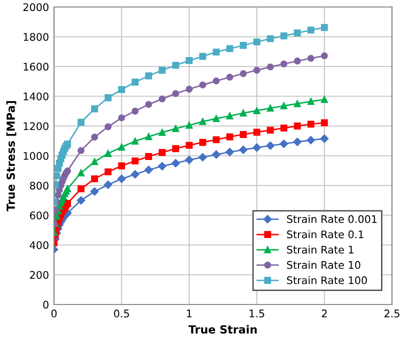  I want to click on y-tick-label: 1200, so click(36, 126).